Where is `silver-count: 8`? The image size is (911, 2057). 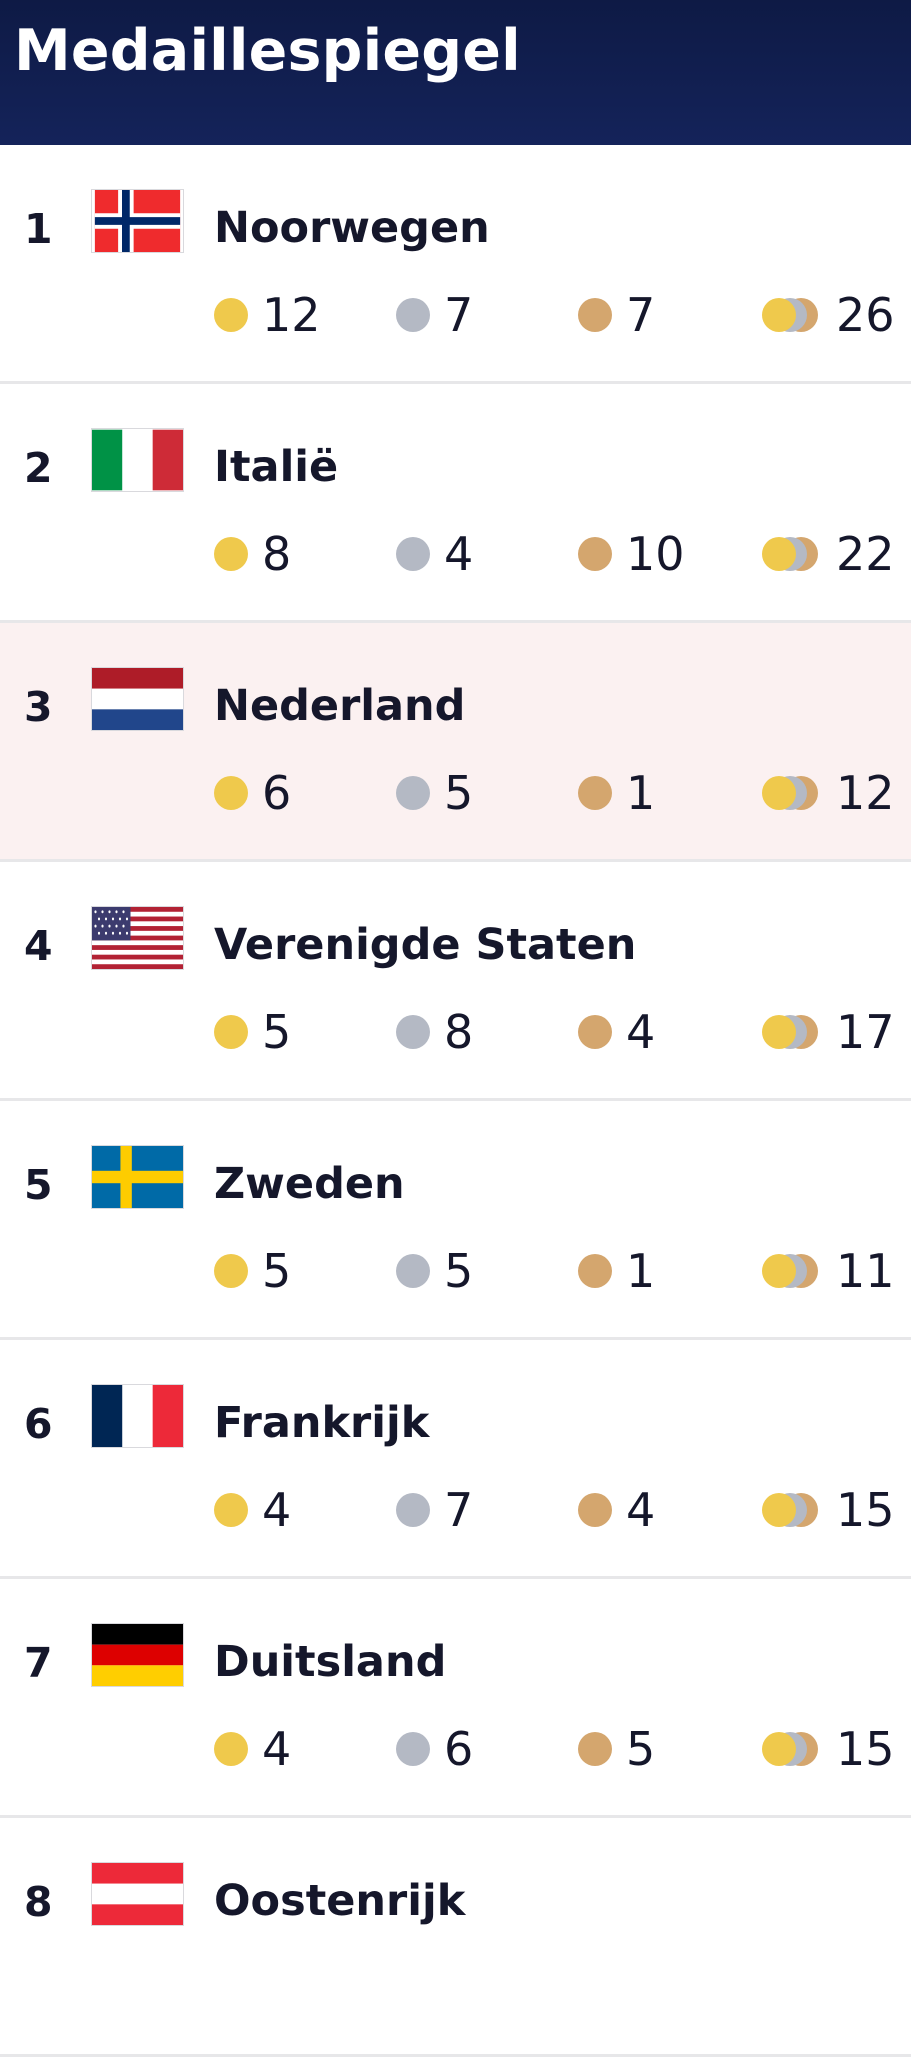 silver-count: 8 is located at coordinates (434, 1032).